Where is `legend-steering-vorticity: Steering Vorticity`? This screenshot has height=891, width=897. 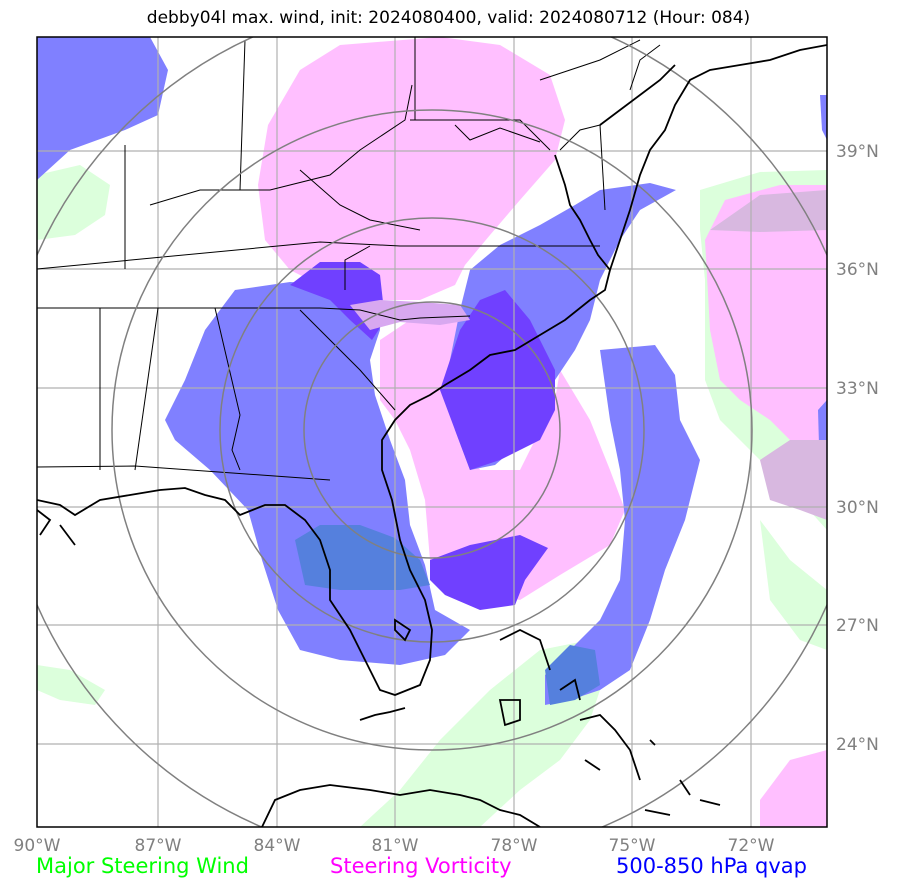 legend-steering-vorticity: Steering Vorticity is located at coordinates (421, 866).